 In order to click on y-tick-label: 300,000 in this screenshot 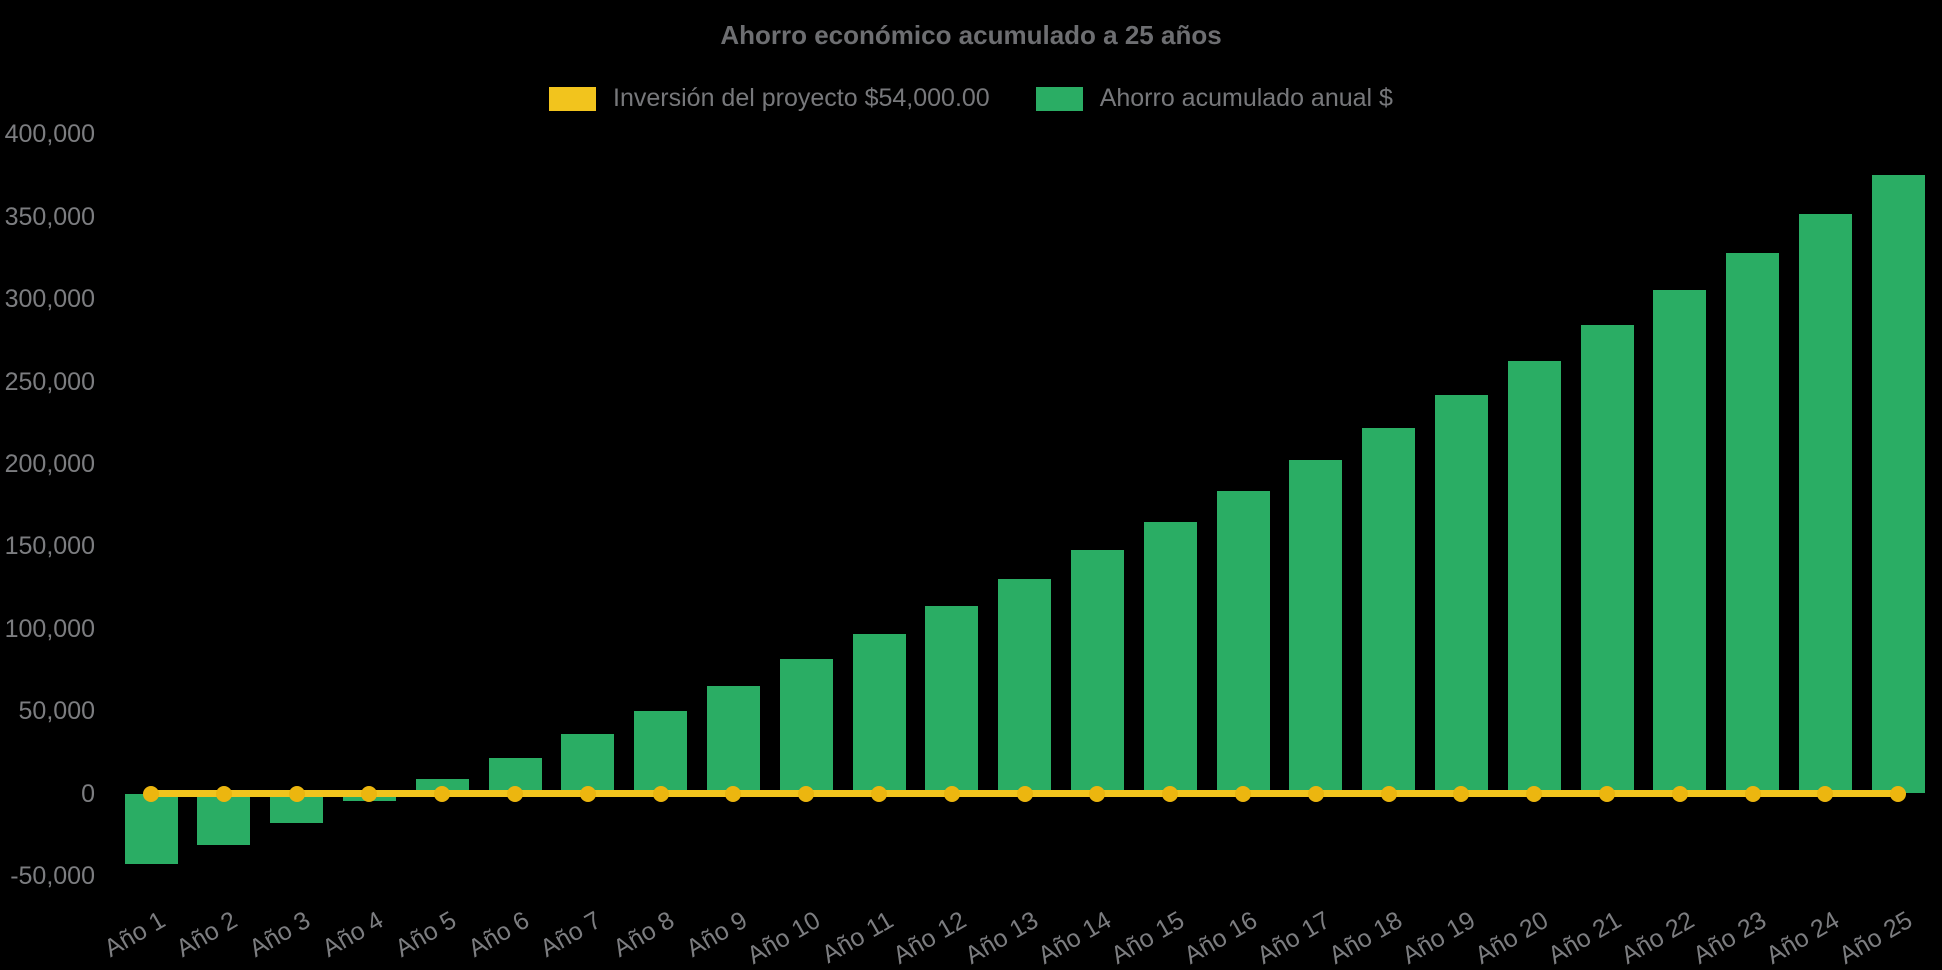, I will do `click(49, 299)`.